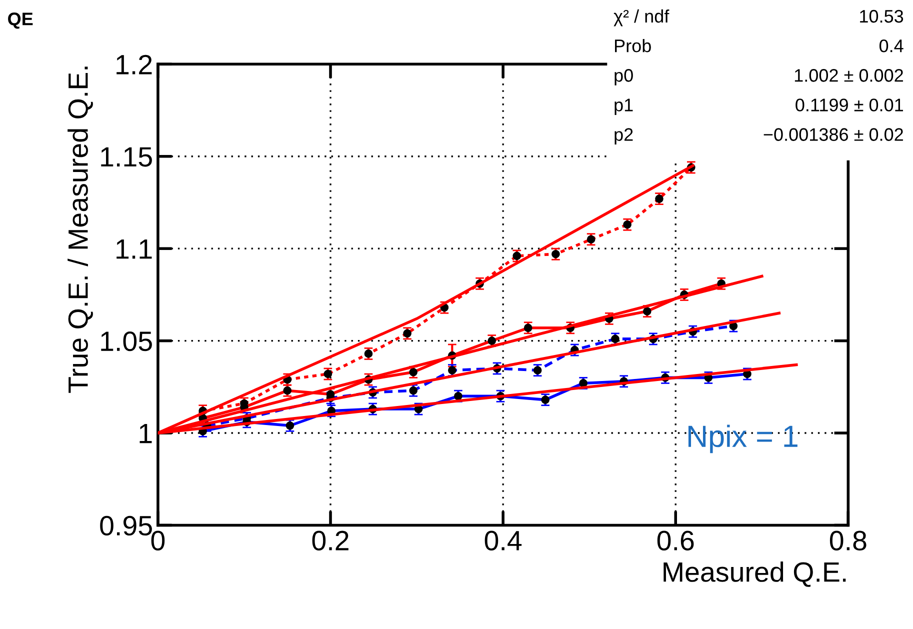 This screenshot has height=629, width=913. I want to click on text: 10.53, so click(882, 16).